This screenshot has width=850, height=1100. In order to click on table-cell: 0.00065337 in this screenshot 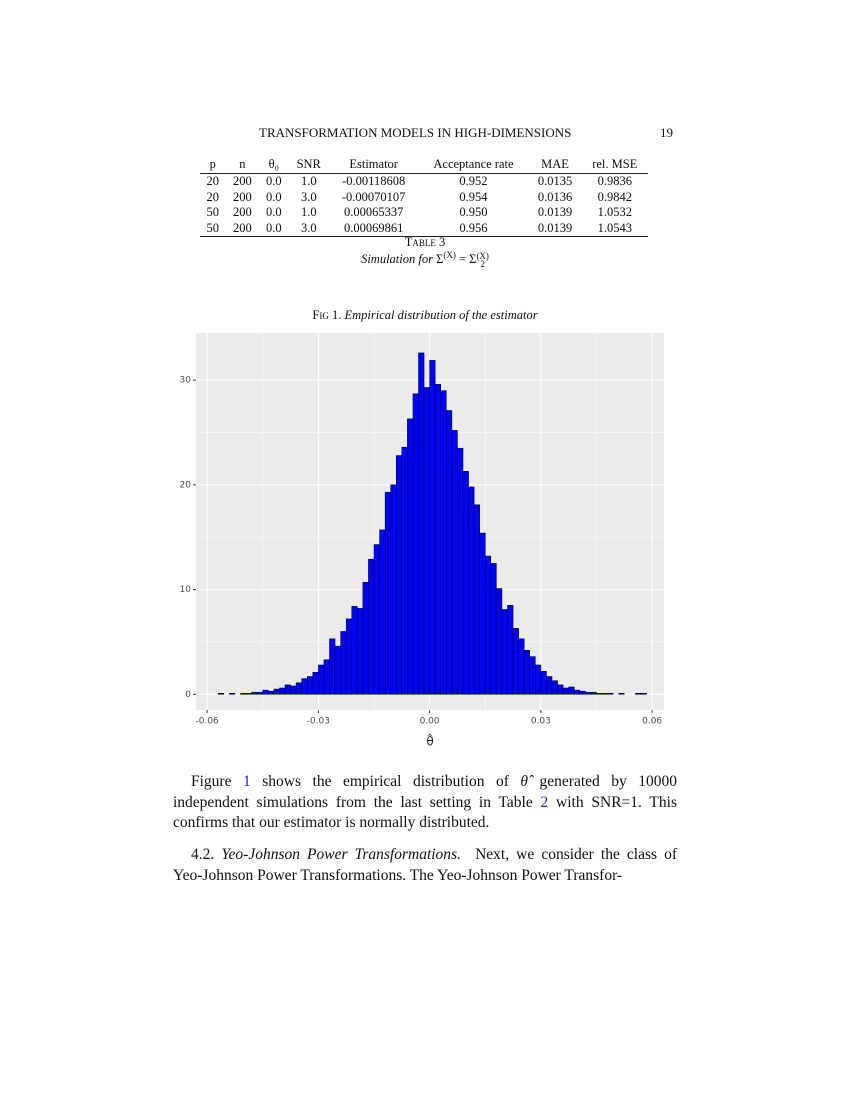, I will do `click(373, 212)`.